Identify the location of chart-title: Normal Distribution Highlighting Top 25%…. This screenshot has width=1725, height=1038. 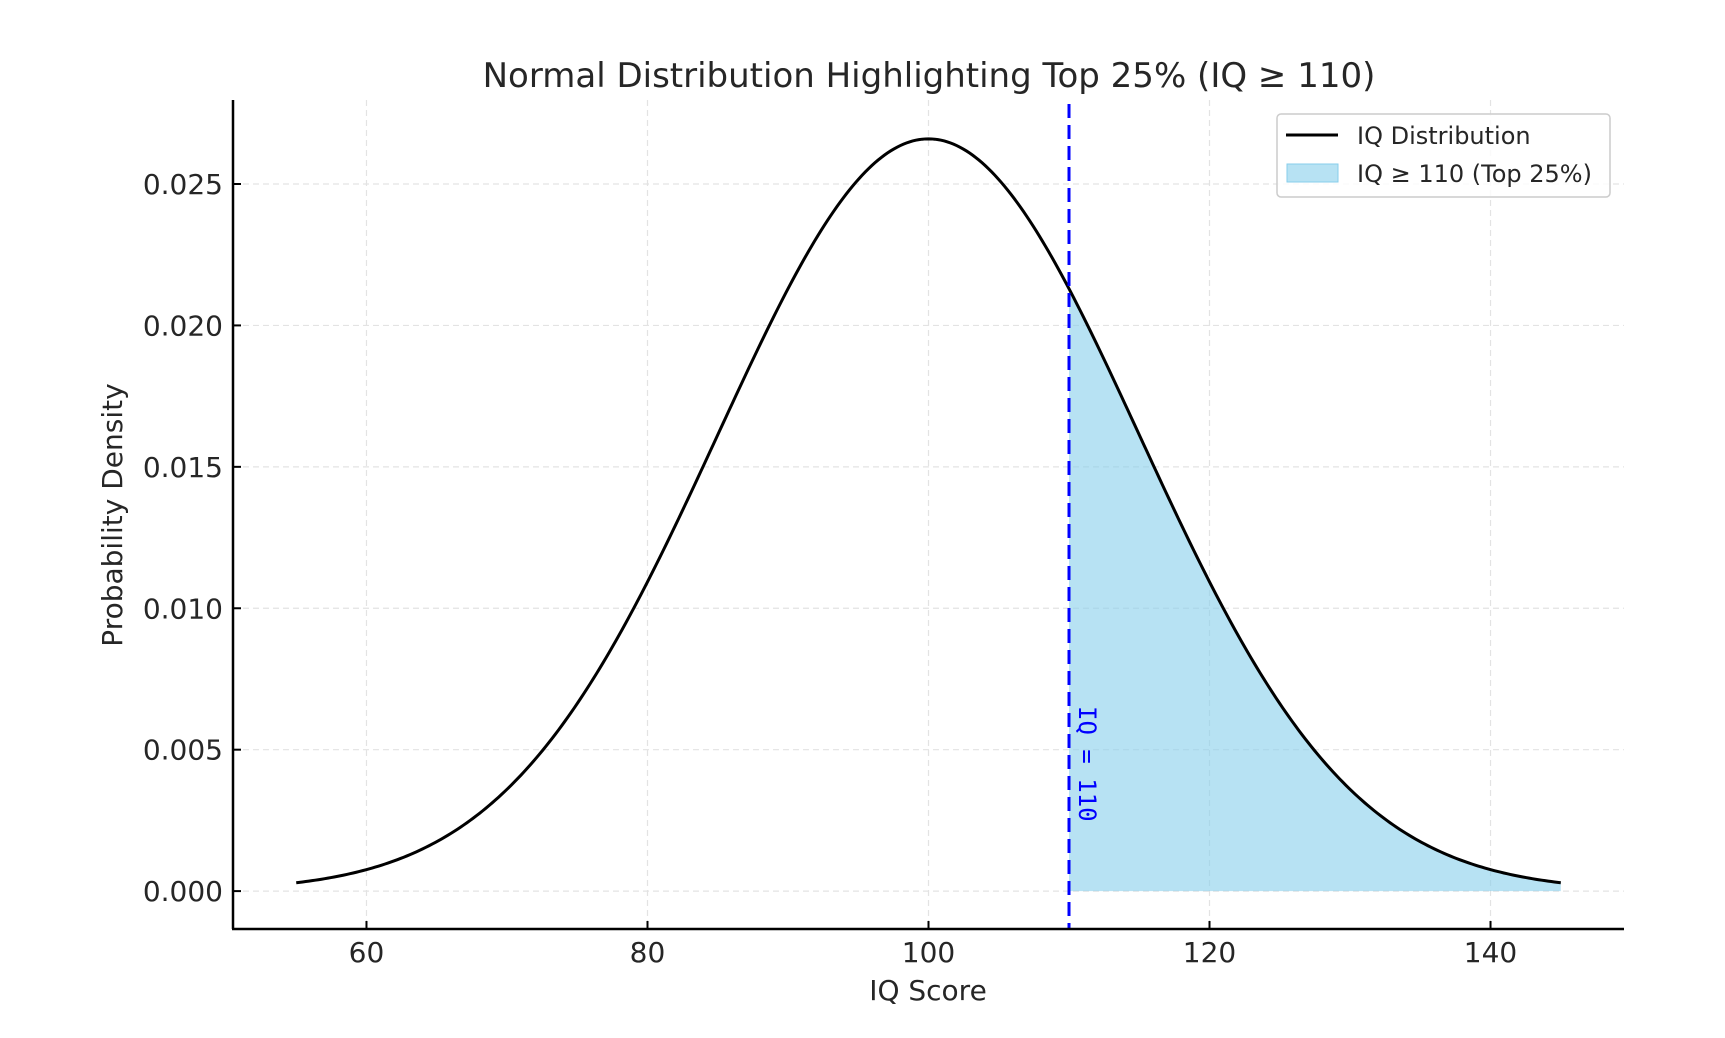
(929, 76).